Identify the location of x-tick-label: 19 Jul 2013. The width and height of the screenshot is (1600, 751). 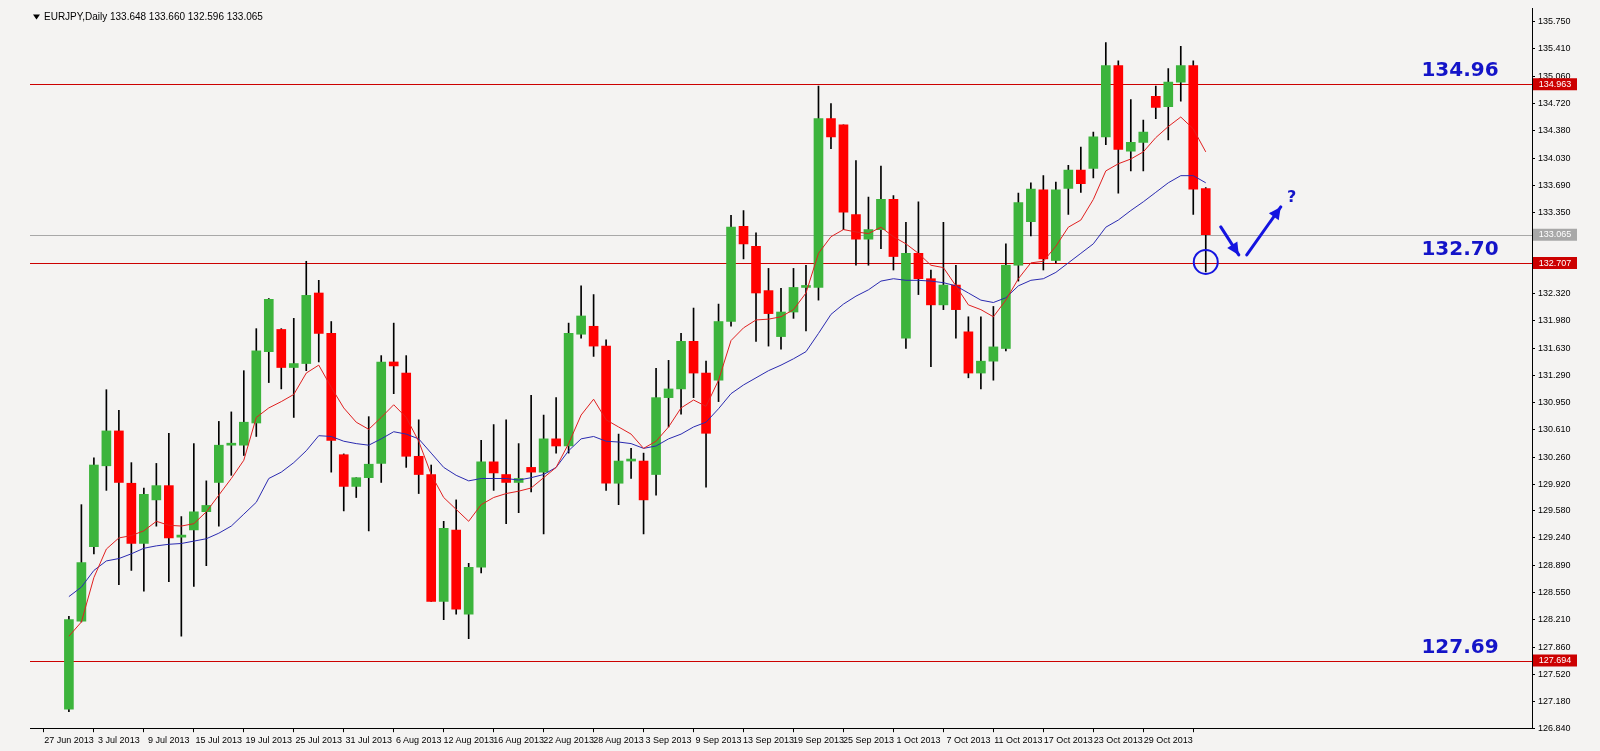
(269, 740).